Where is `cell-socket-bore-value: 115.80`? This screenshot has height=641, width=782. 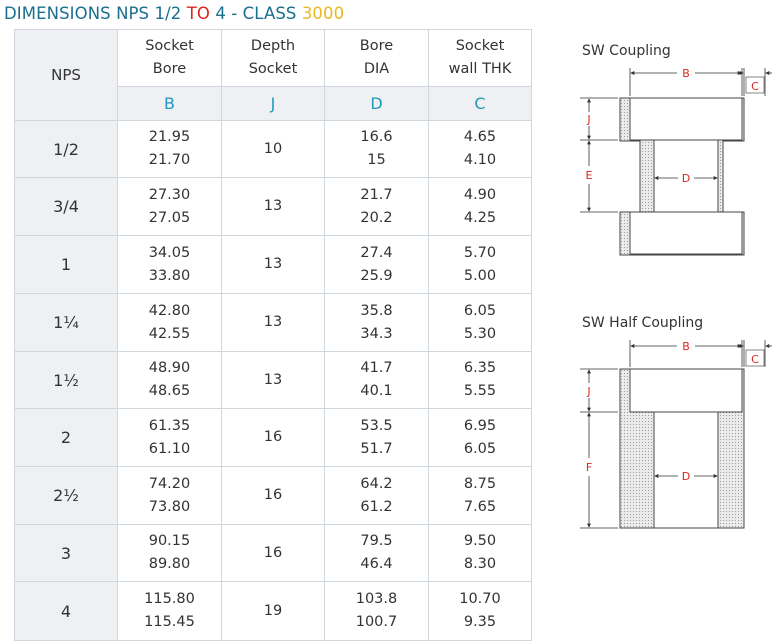
cell-socket-bore-value: 115.80 is located at coordinates (169, 599).